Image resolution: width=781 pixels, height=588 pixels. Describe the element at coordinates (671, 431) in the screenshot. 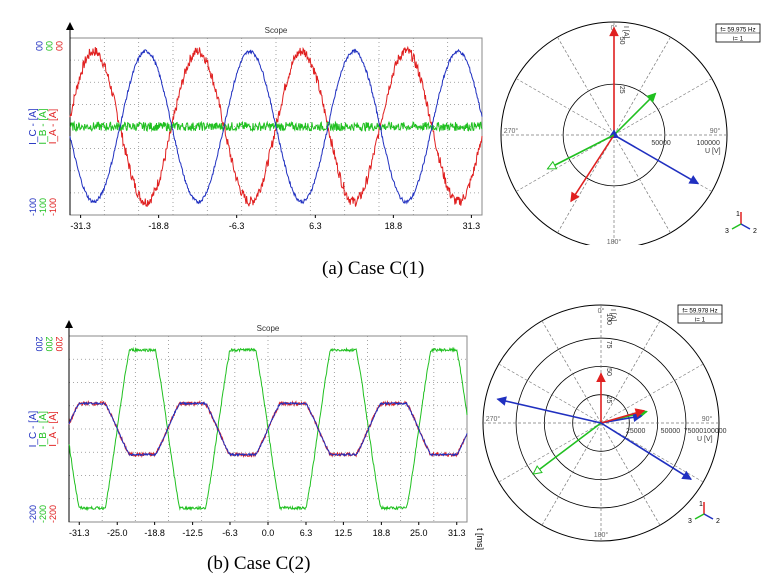

I see `voltage-tick-b: 50000` at that location.